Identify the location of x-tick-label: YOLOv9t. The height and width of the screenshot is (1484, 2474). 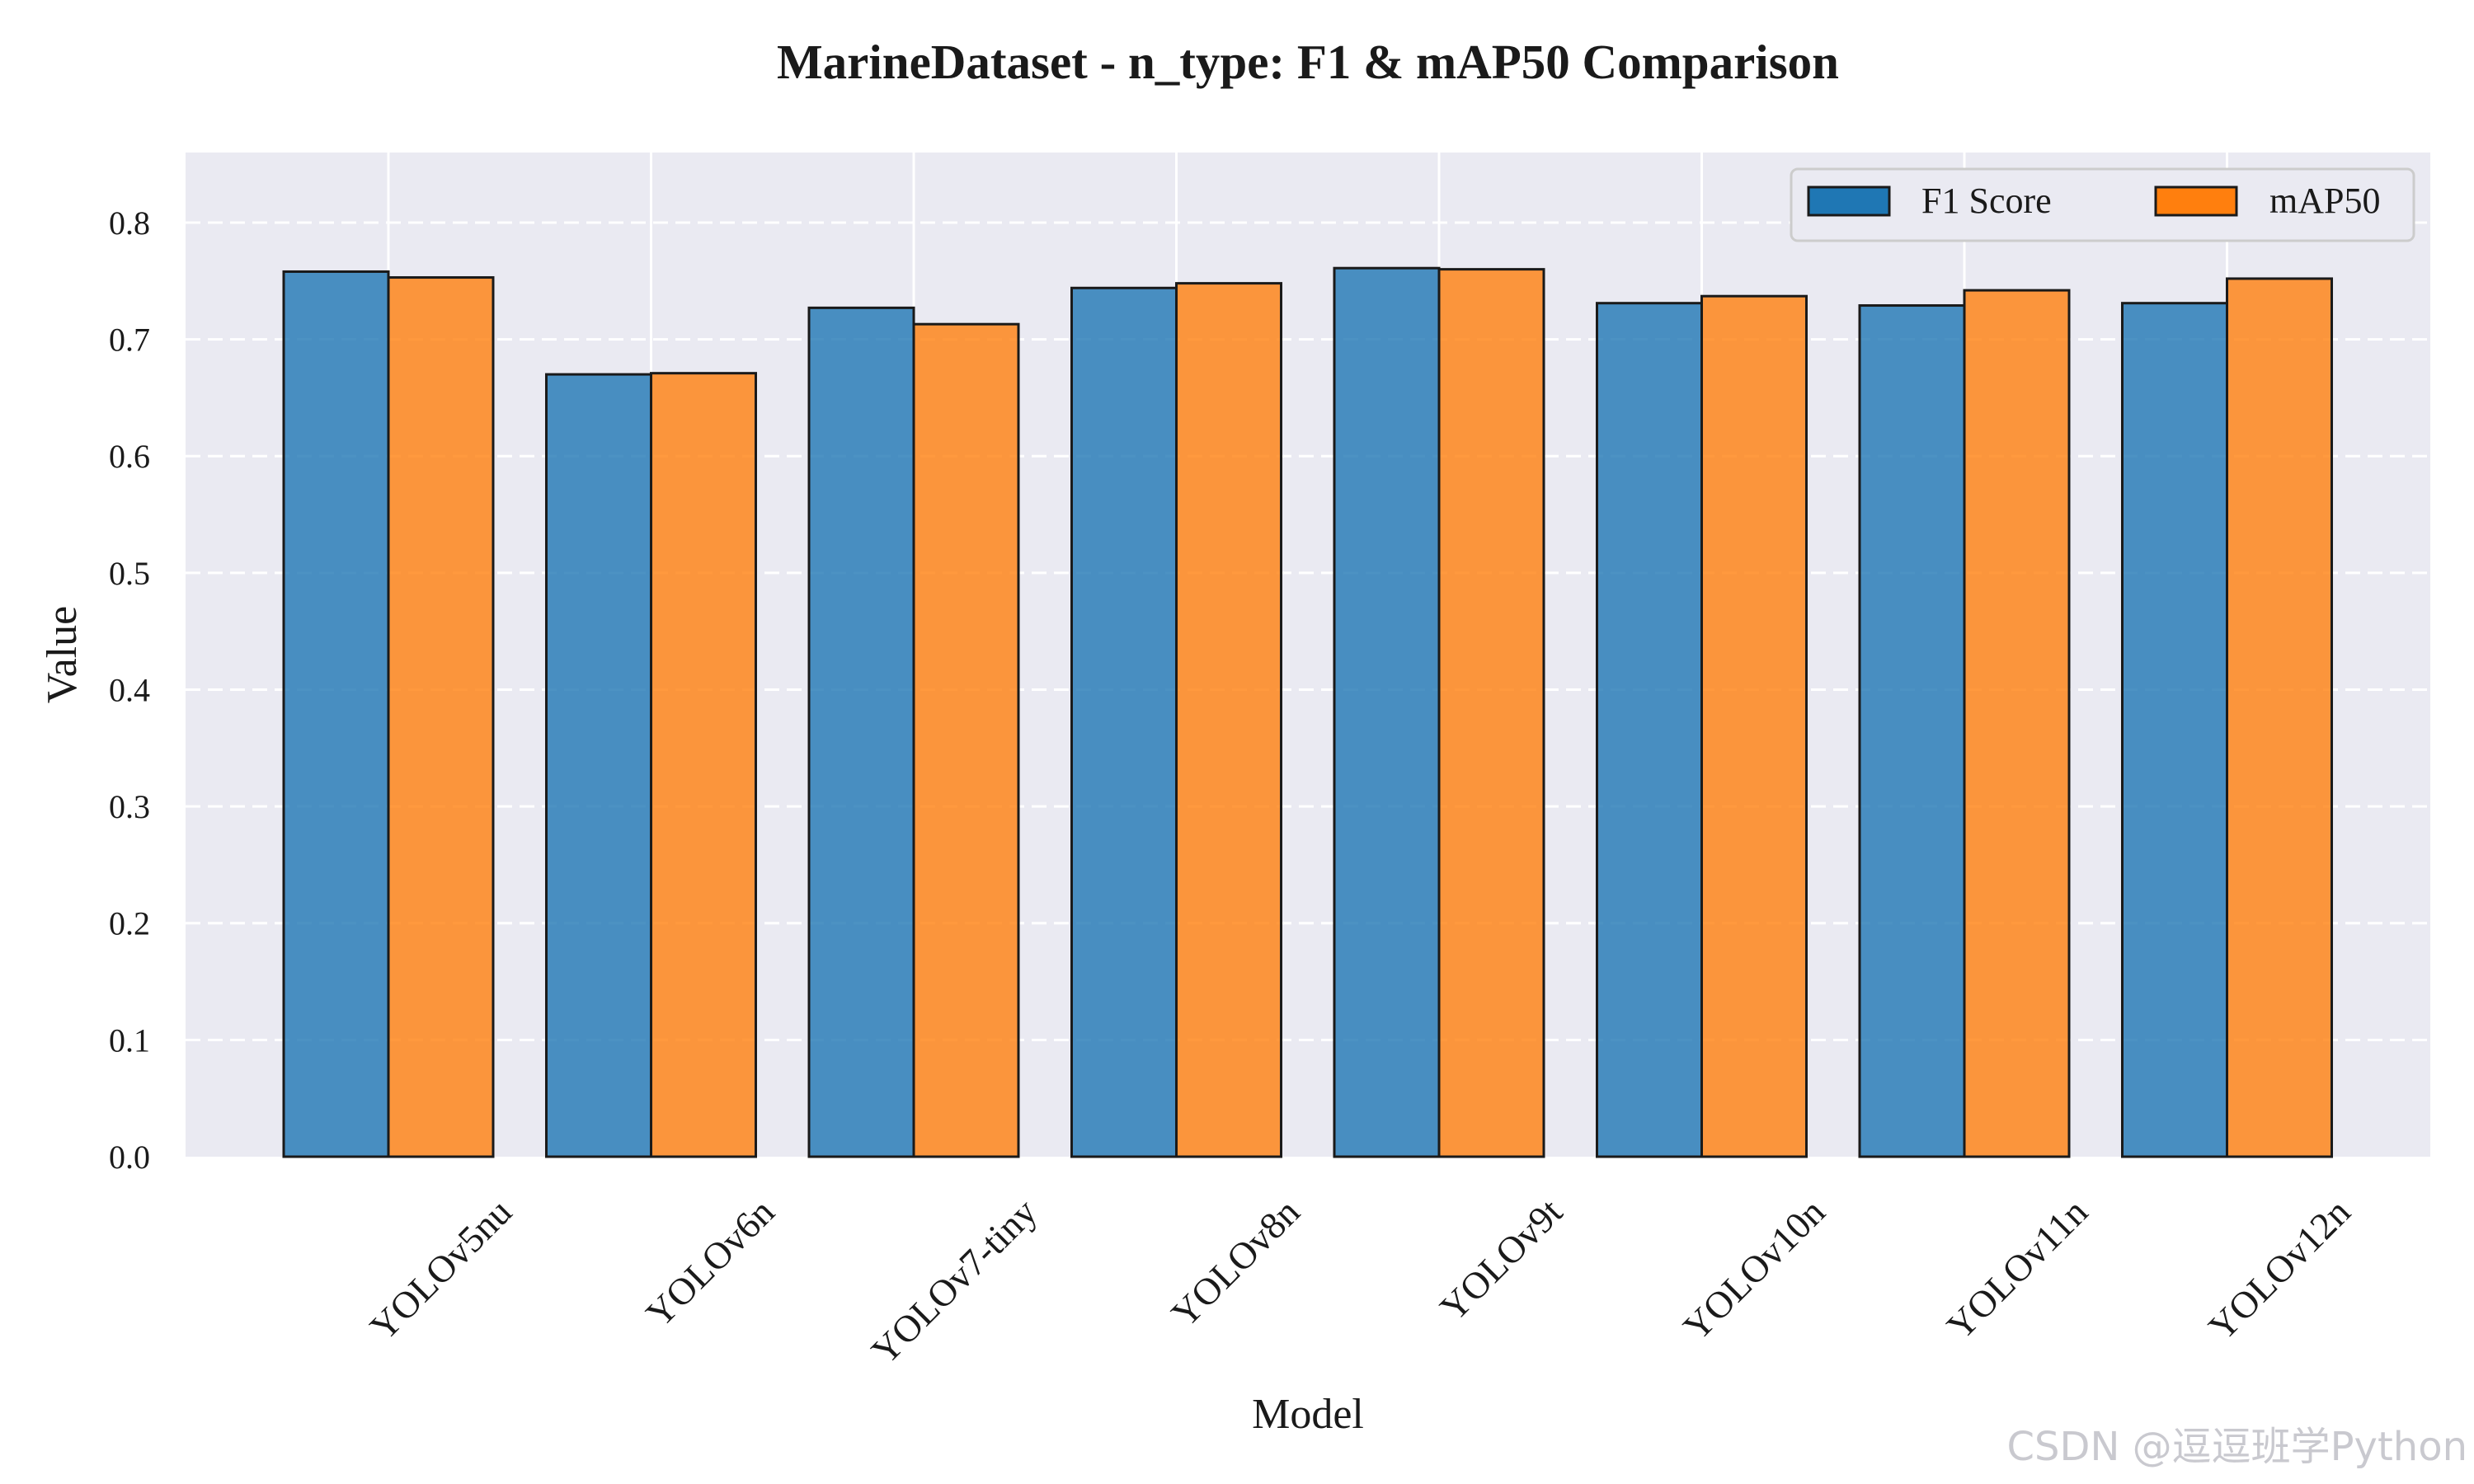
(1501, 1259).